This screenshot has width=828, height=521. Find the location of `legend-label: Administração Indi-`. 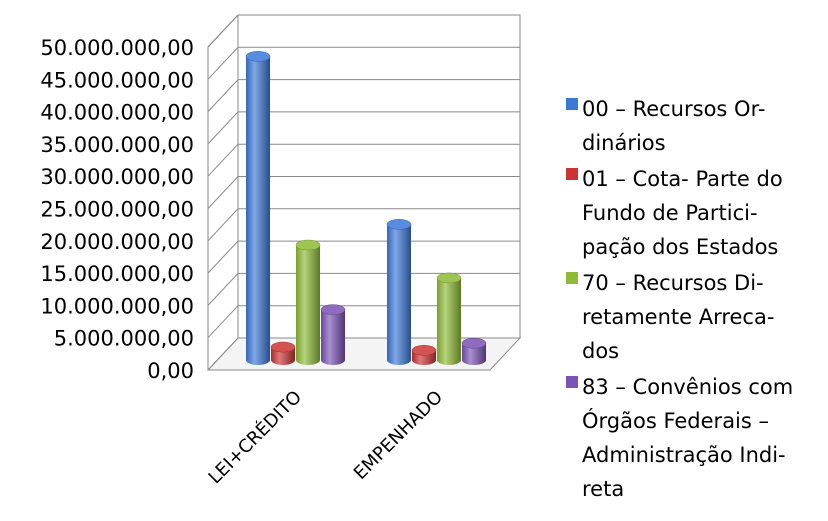

legend-label: Administração Indi- is located at coordinates (684, 455).